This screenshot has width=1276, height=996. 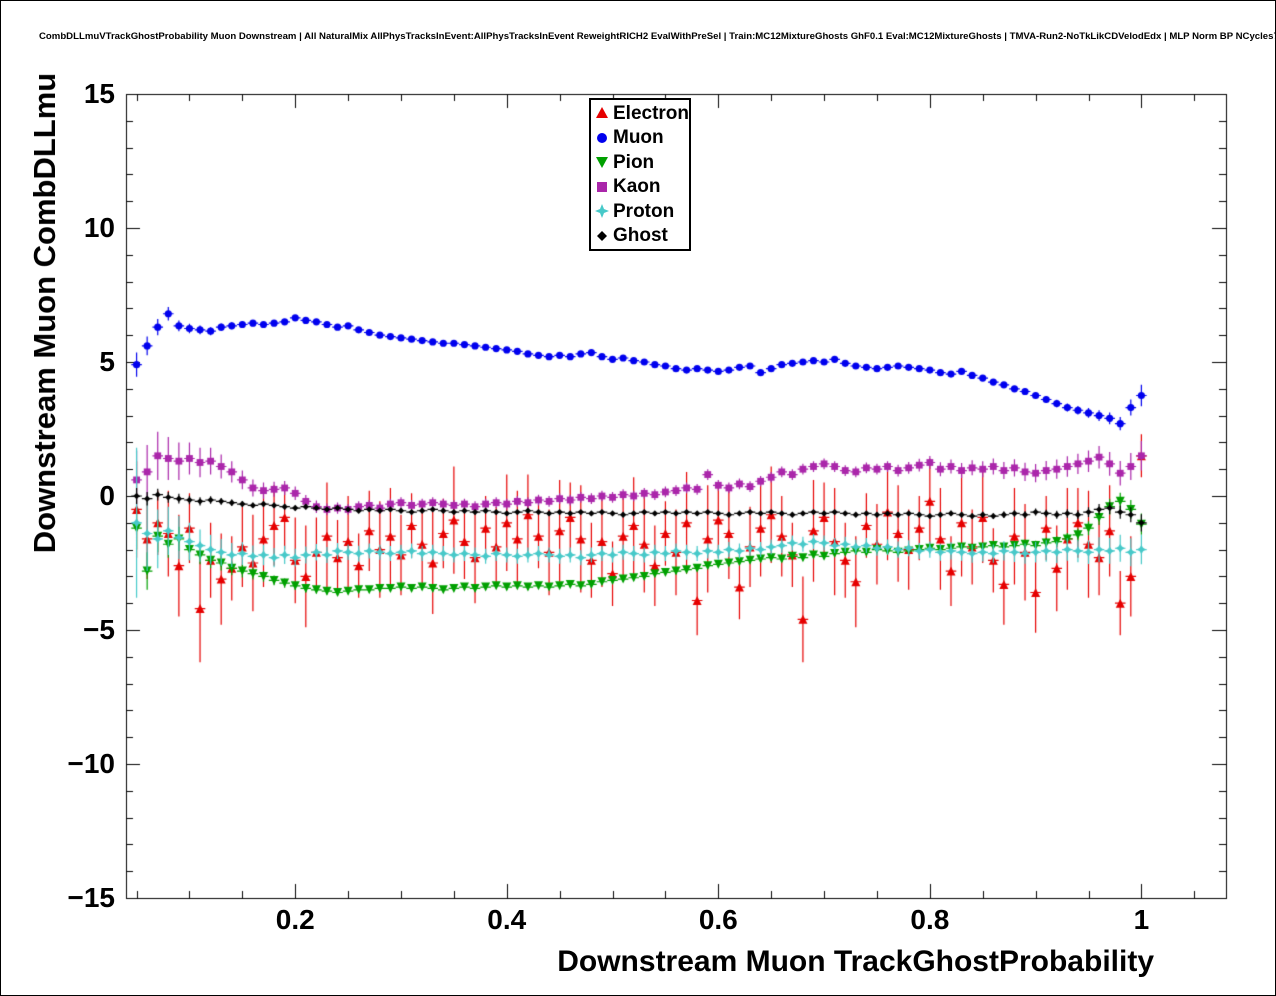 What do you see at coordinates (930, 919) in the screenshot?
I see `x-tick-label: 0.8` at bounding box center [930, 919].